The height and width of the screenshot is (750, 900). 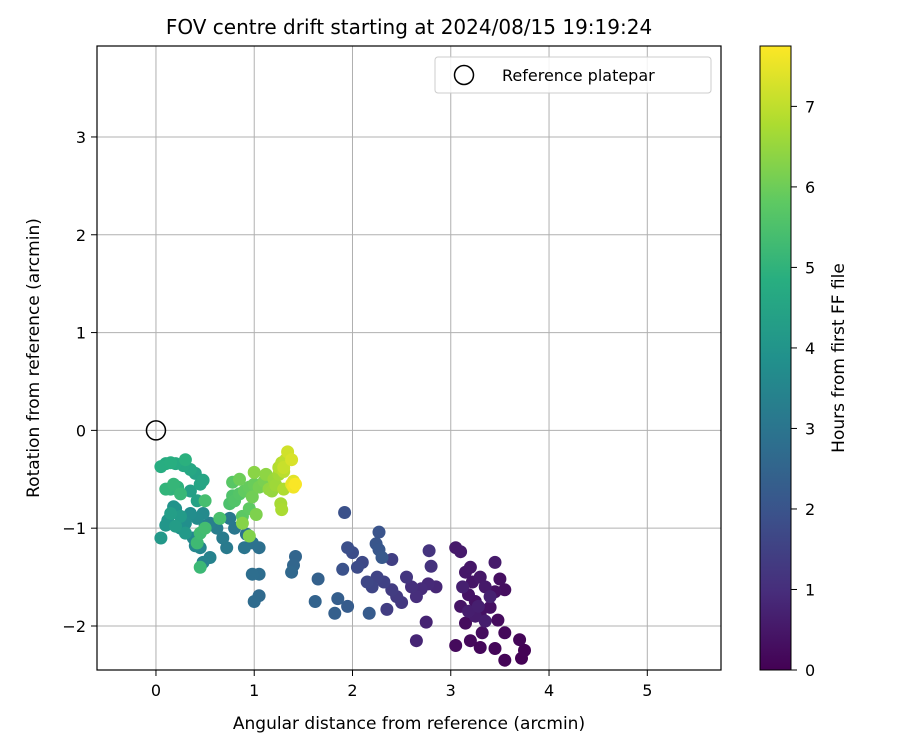 I want to click on colorbar-gradient, so click(x=775, y=358).